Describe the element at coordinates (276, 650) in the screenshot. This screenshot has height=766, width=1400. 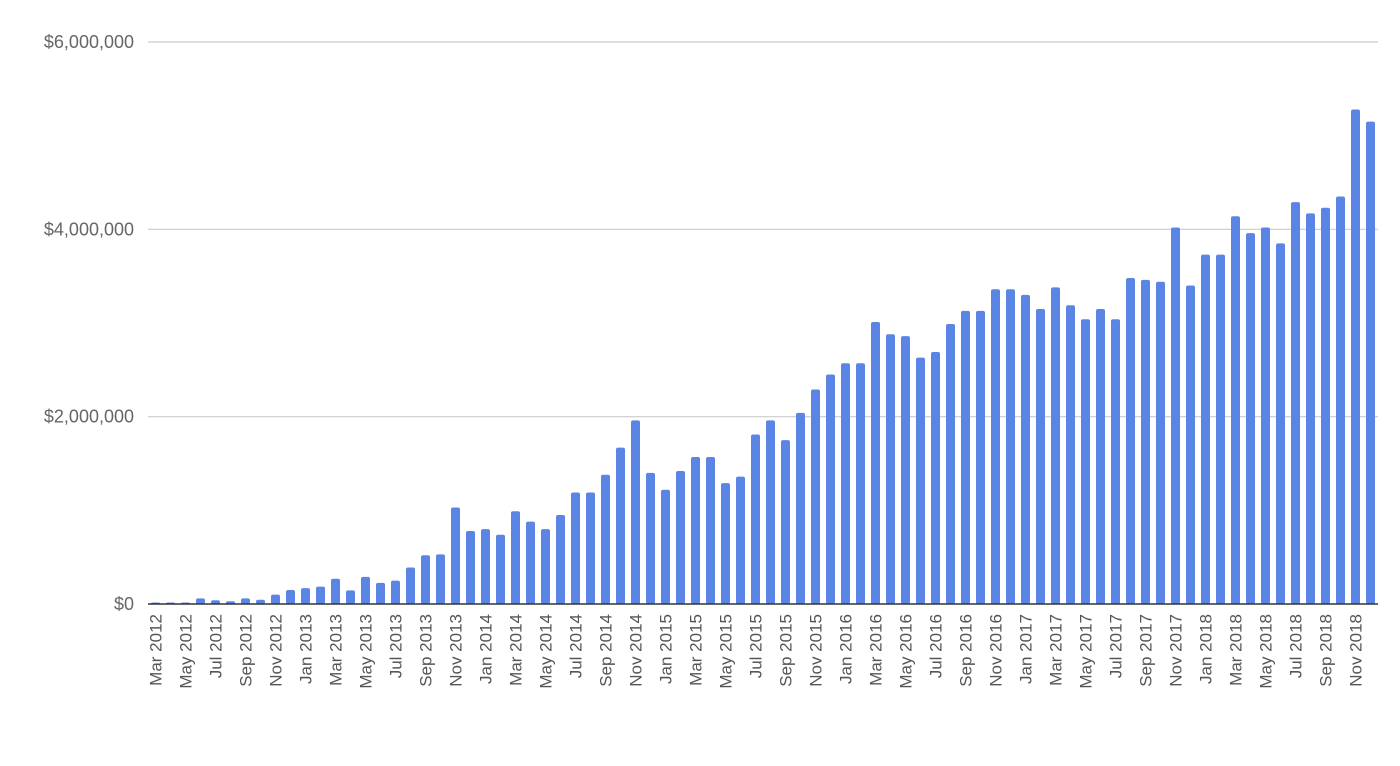
I see `x-tick-label: Nov 2012` at that location.